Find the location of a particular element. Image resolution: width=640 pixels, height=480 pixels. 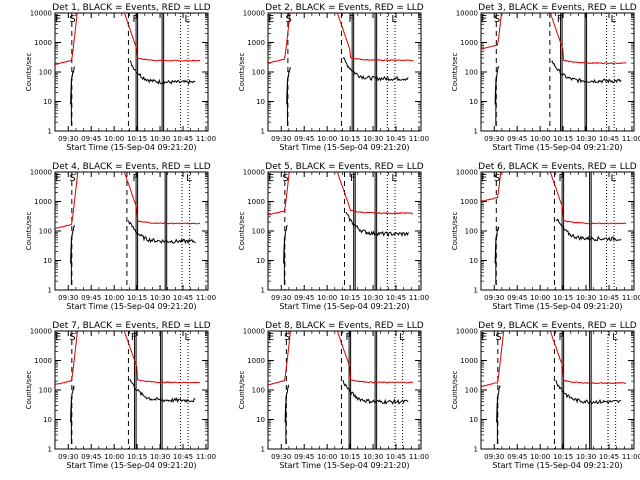

panel-title: Det 5, BLACK = Events, RED = LLD is located at coordinates (344, 167).